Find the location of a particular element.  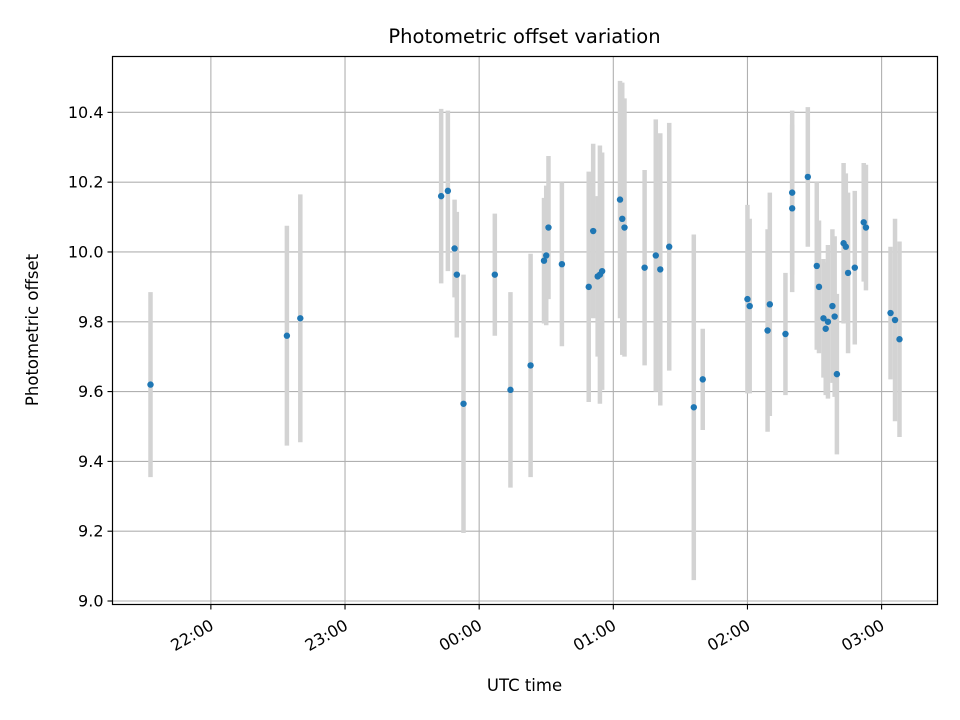

y-tick-label: 9.6 is located at coordinates (90, 391).